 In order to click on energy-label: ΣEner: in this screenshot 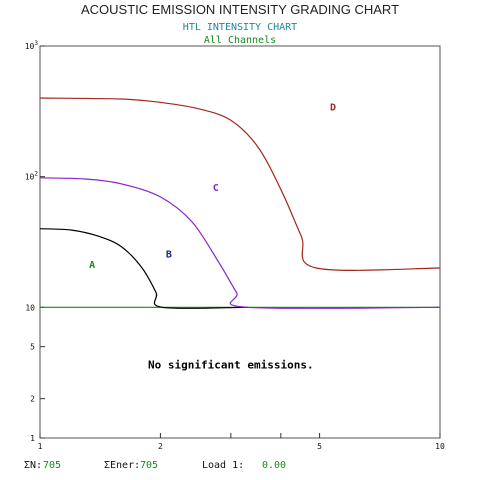, I will do `click(122, 465)`.